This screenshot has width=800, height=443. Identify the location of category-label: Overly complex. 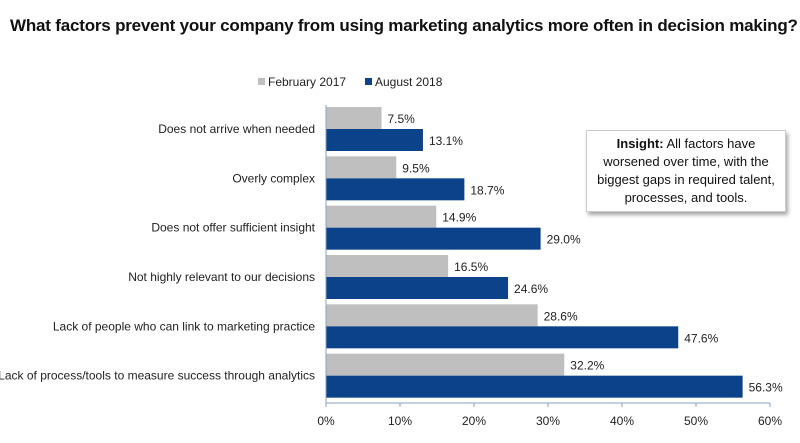
(273, 178).